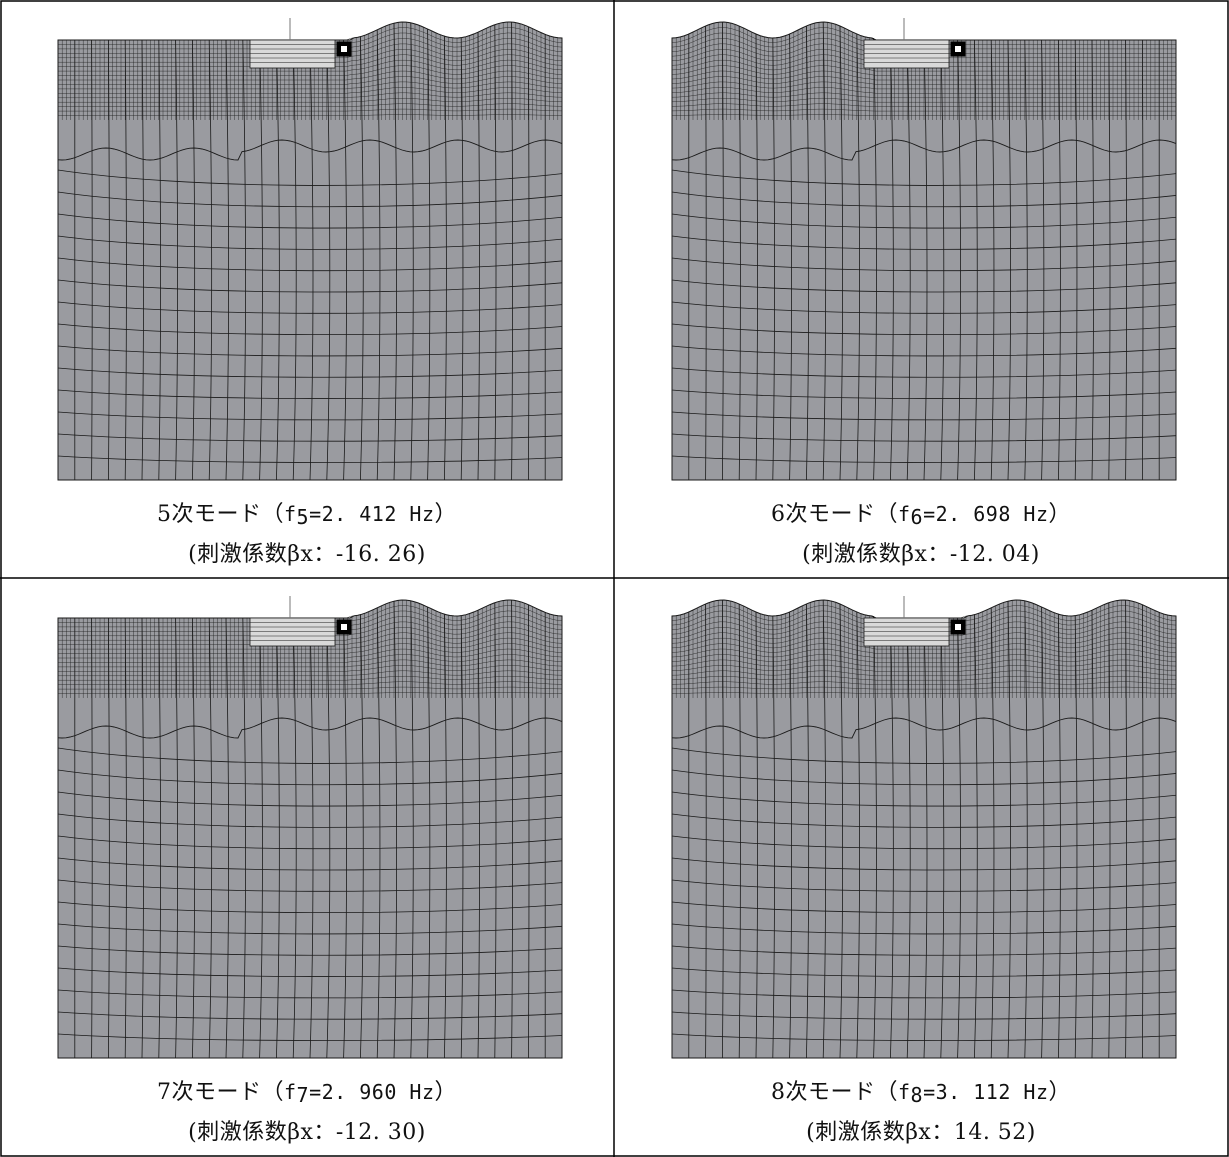 The height and width of the screenshot is (1157, 1229). Describe the element at coordinates (220, 1092) in the screenshot. I see `mode-label: 7次モード（` at that location.